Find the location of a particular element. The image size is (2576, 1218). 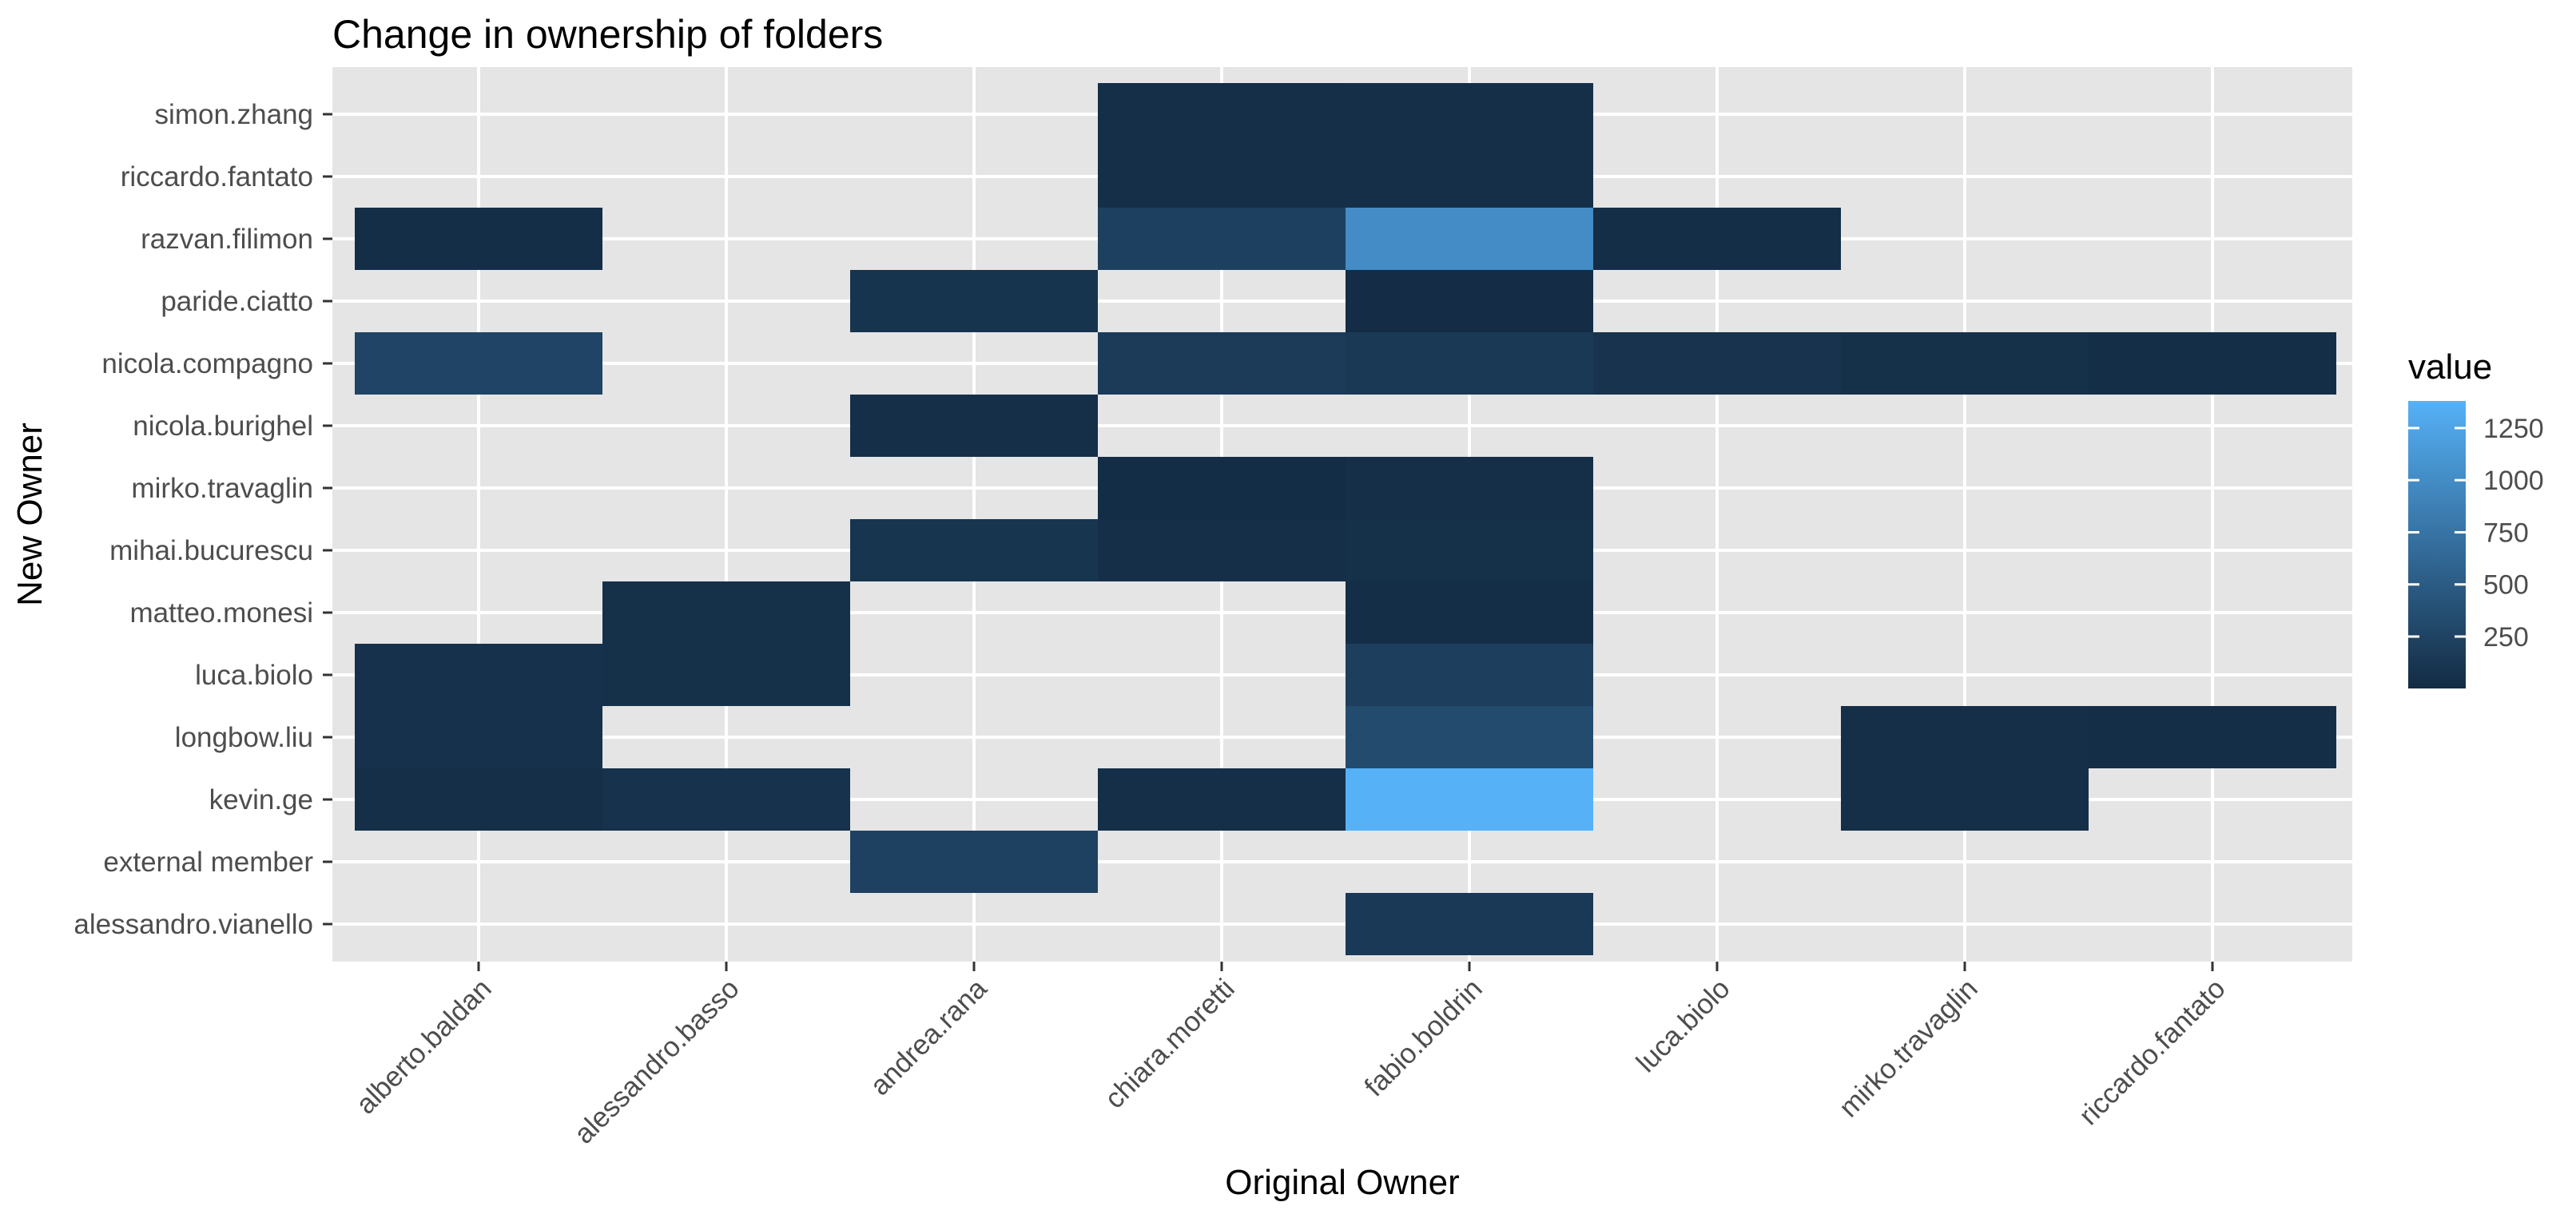

y-tick-label: nicola.compagno is located at coordinates (207, 363).